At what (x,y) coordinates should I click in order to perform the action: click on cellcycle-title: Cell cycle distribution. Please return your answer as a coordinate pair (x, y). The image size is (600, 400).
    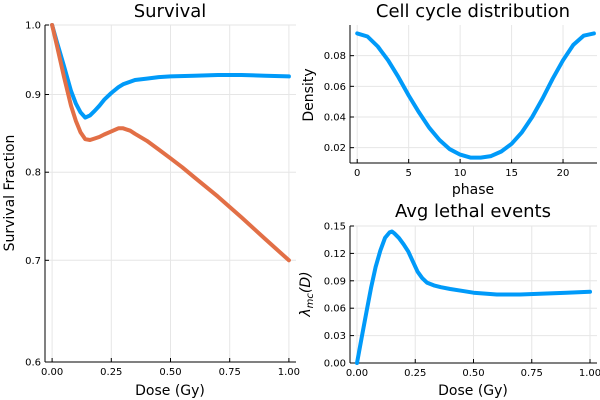
    Looking at the image, I should click on (473, 11).